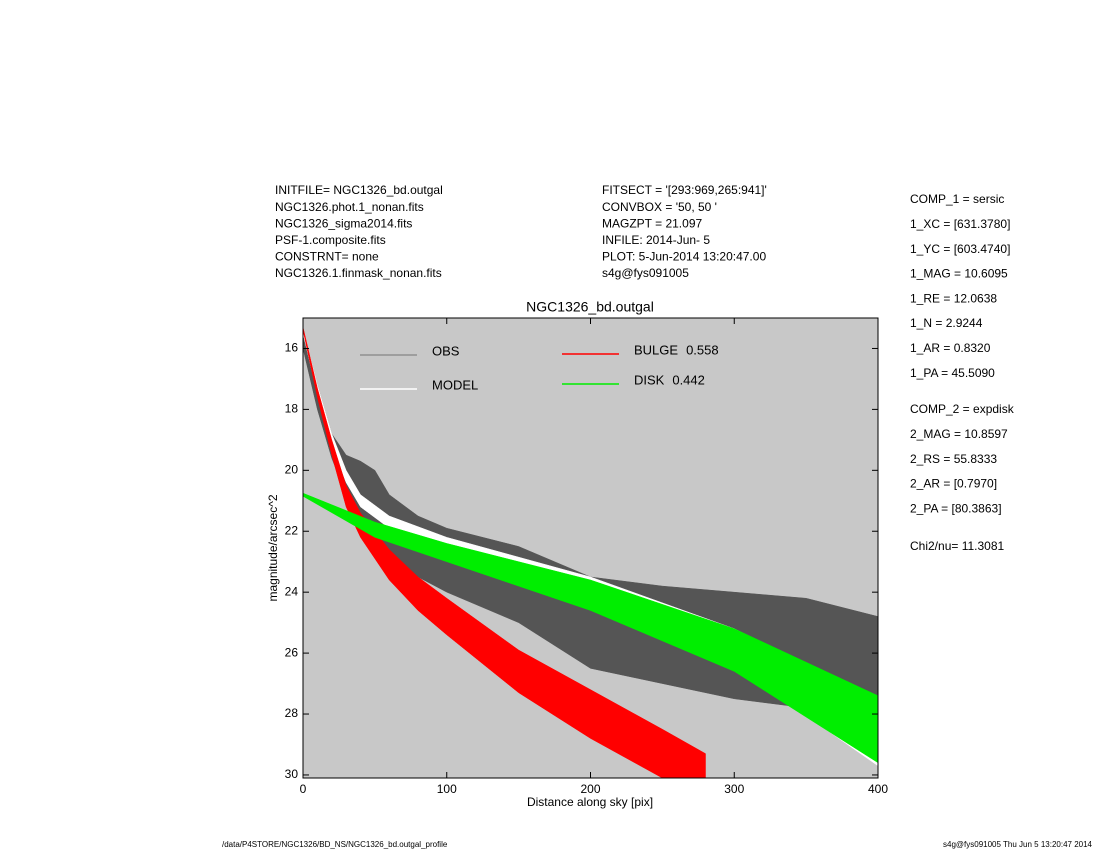 The image size is (1100, 850). Describe the element at coordinates (652, 223) in the screenshot. I see `header-line: MAGZPT = 21.097` at that location.